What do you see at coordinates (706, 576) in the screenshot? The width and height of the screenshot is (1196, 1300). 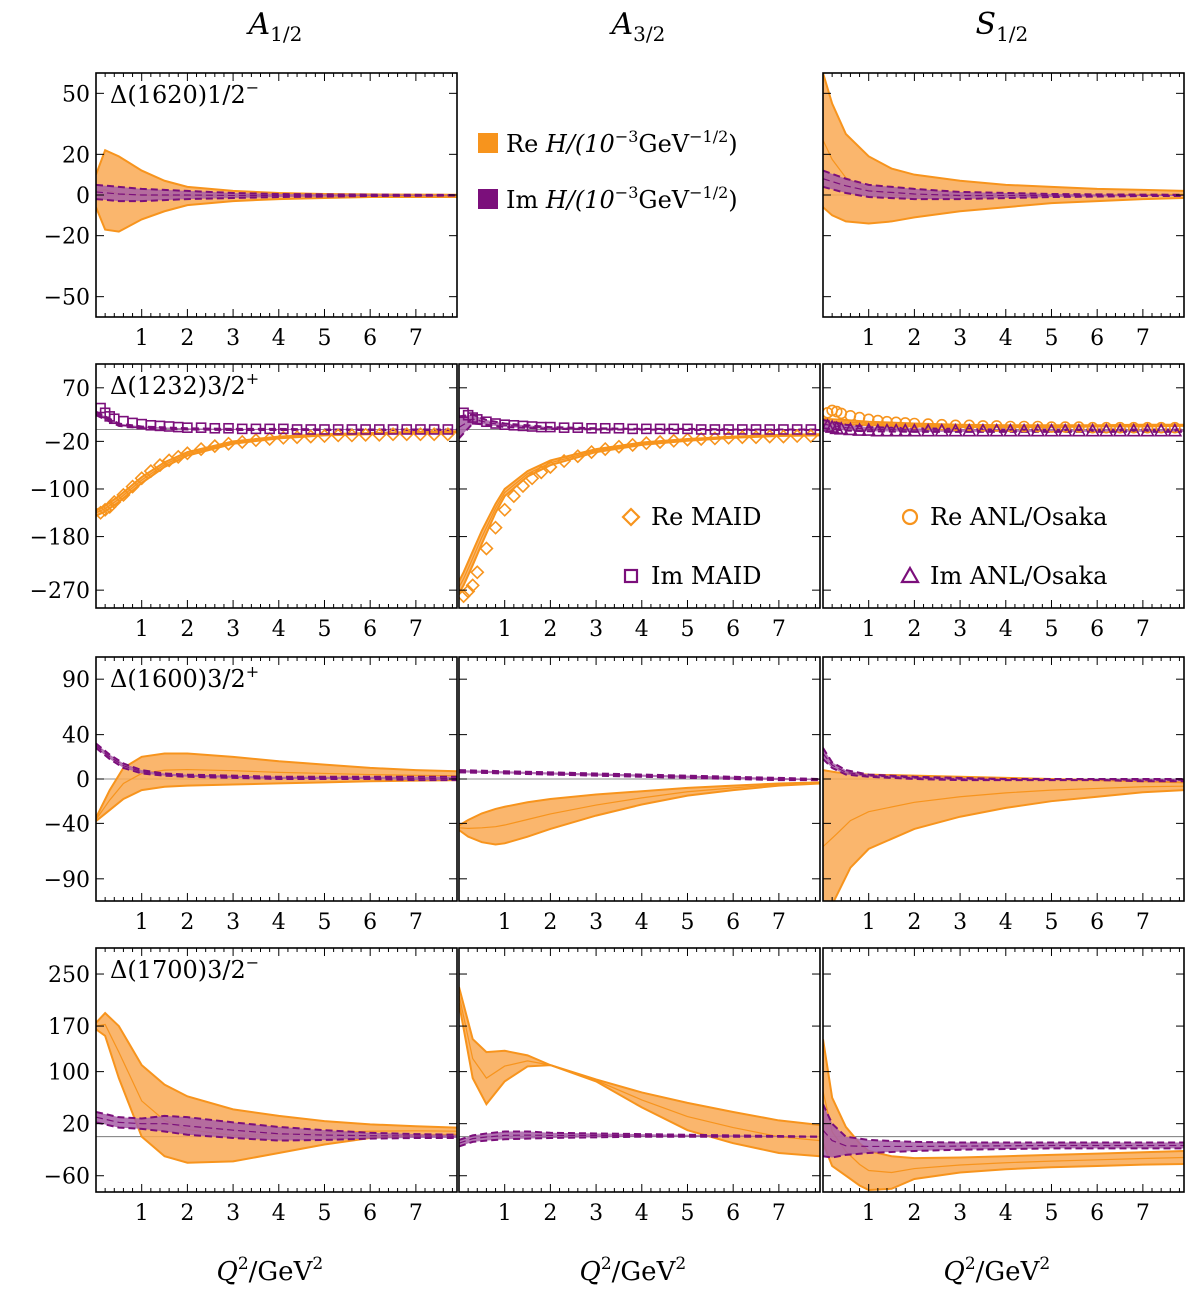 I see `legend-marker-label: Im MAID` at bounding box center [706, 576].